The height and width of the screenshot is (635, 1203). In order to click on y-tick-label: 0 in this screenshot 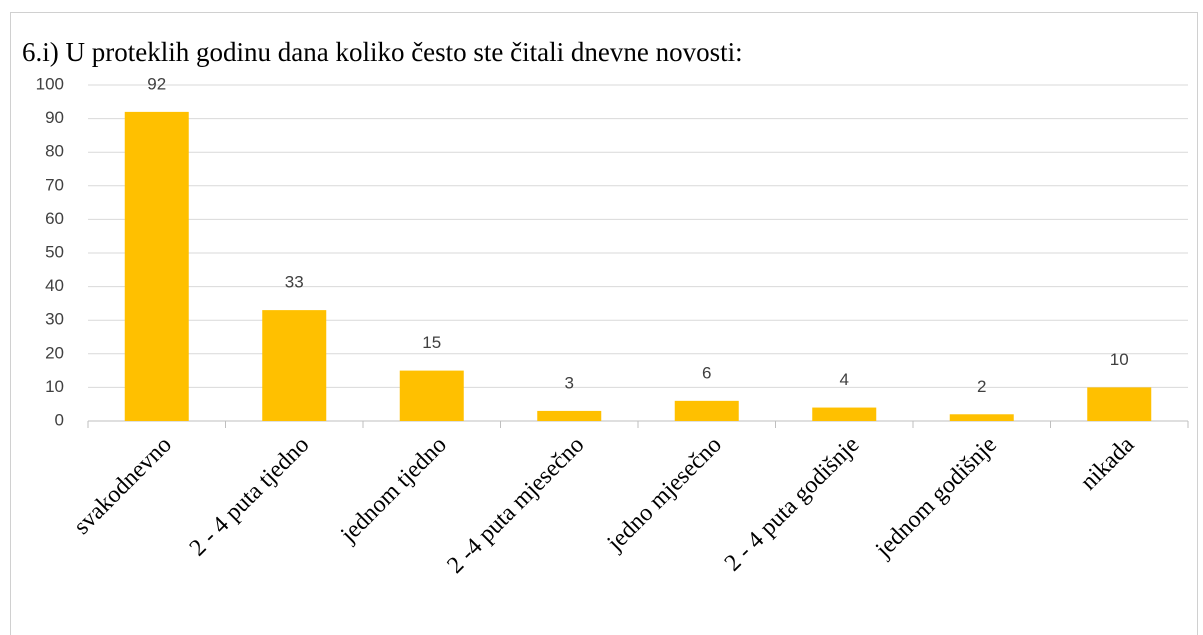, I will do `click(59, 419)`.